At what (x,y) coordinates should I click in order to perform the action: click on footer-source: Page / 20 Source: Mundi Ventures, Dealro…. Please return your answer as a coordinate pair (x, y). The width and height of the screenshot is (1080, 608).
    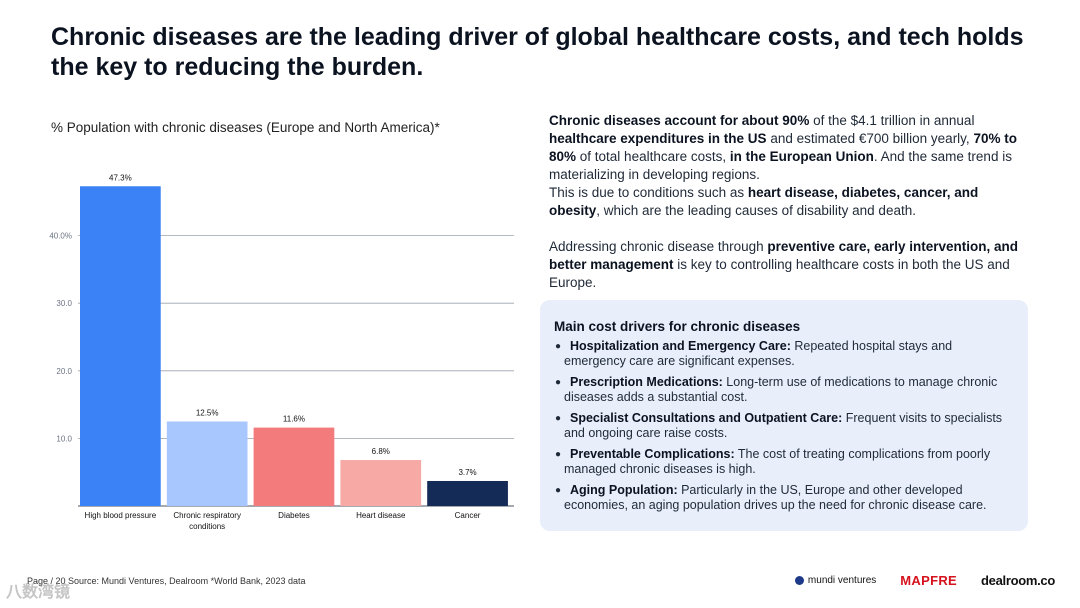
    Looking at the image, I should click on (166, 581).